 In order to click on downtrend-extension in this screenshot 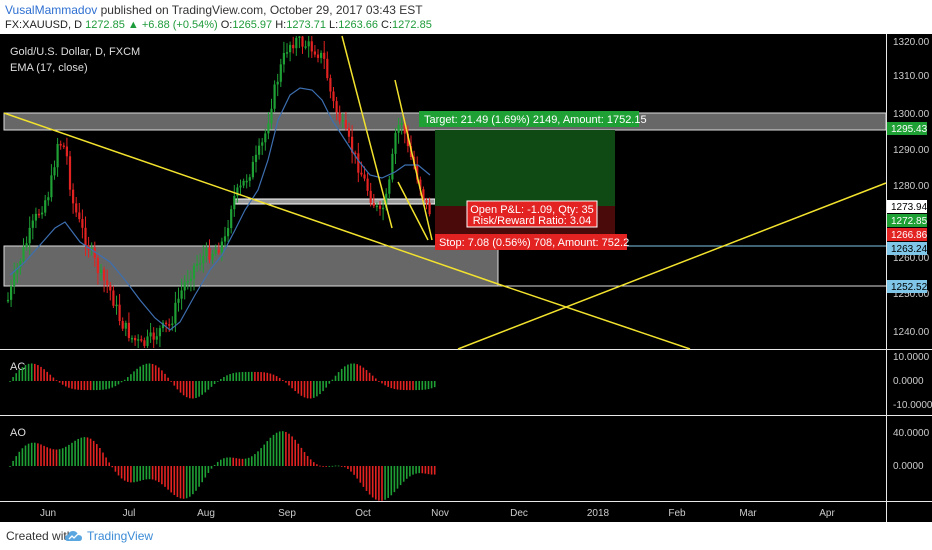, I will do `click(594, 316)`.